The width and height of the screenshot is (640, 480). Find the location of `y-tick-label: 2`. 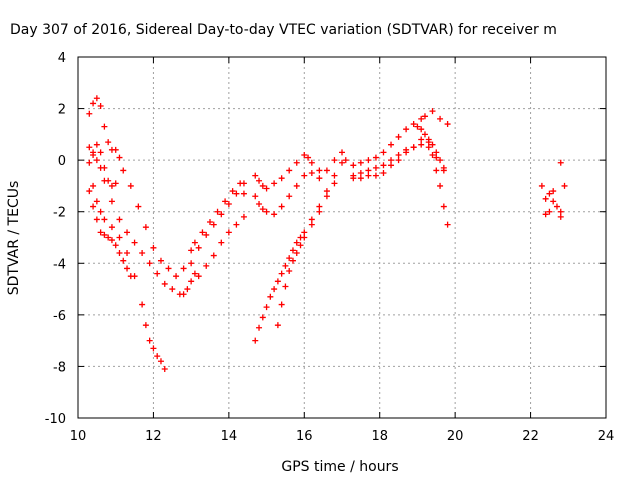

y-tick-label: 2 is located at coordinates (62, 110).